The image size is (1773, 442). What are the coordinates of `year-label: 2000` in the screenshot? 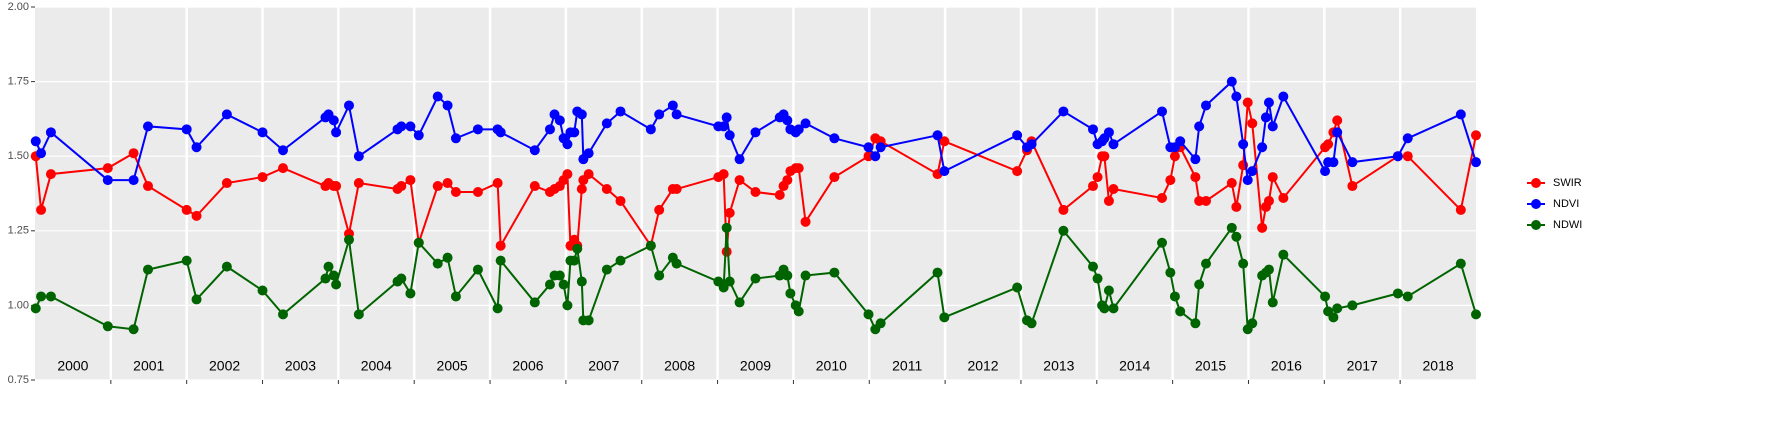 It's located at (72, 366).